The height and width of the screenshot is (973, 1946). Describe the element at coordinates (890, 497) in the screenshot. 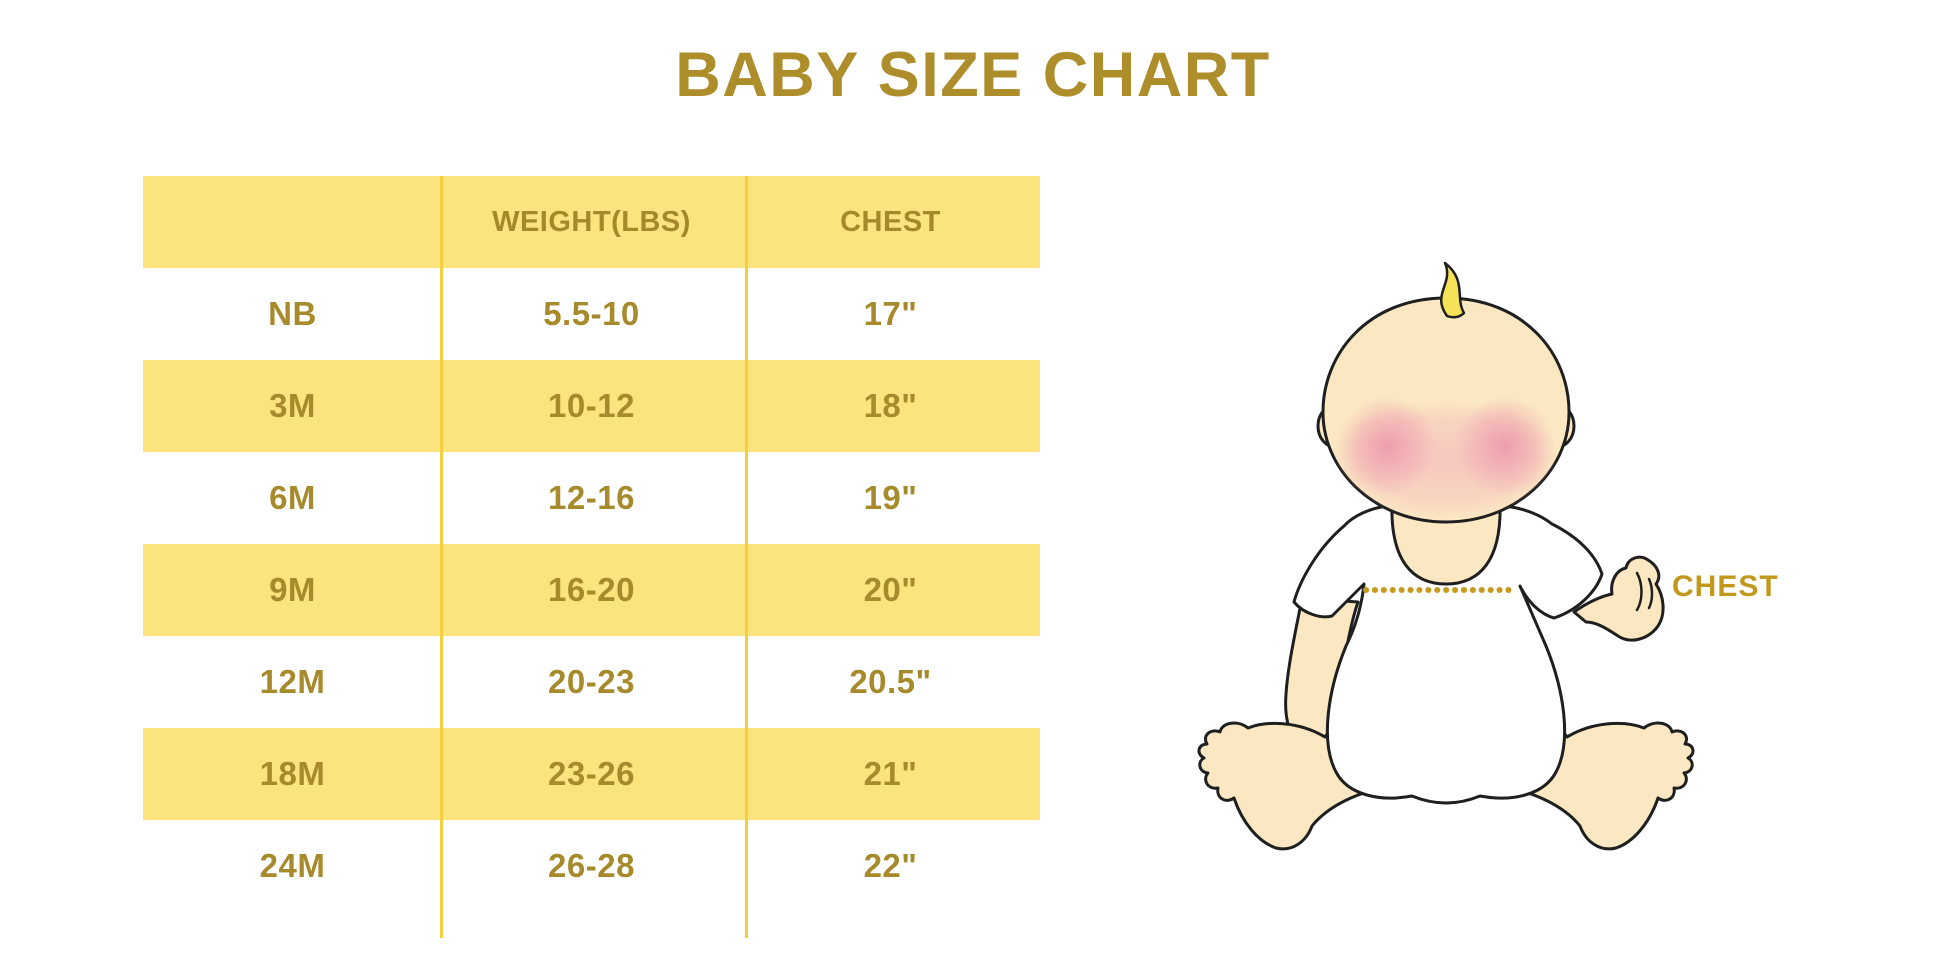

I see `chest-cell: 19"` at that location.